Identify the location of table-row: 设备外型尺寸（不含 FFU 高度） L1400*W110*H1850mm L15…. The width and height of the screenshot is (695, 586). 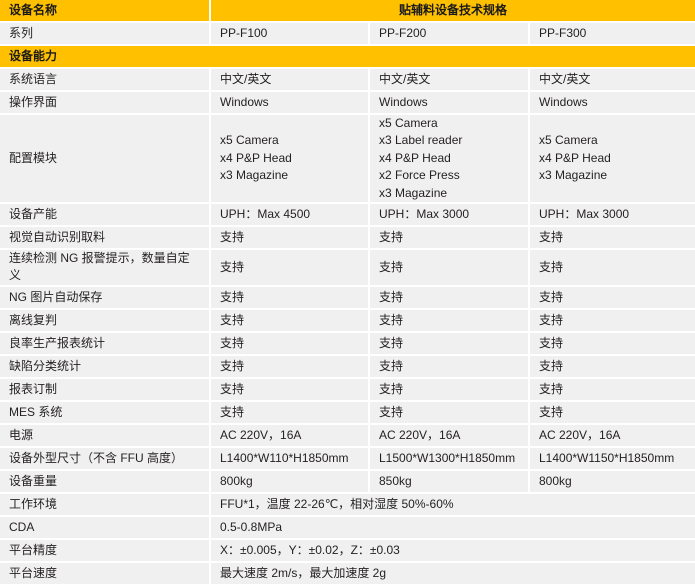
(347, 458).